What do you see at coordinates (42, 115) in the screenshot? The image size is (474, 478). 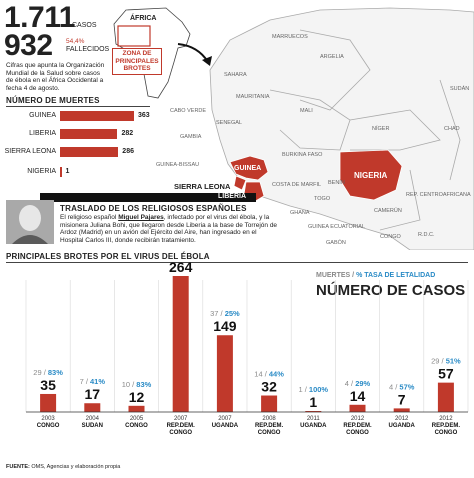 I see `deaths-row-country: GUINEA` at bounding box center [42, 115].